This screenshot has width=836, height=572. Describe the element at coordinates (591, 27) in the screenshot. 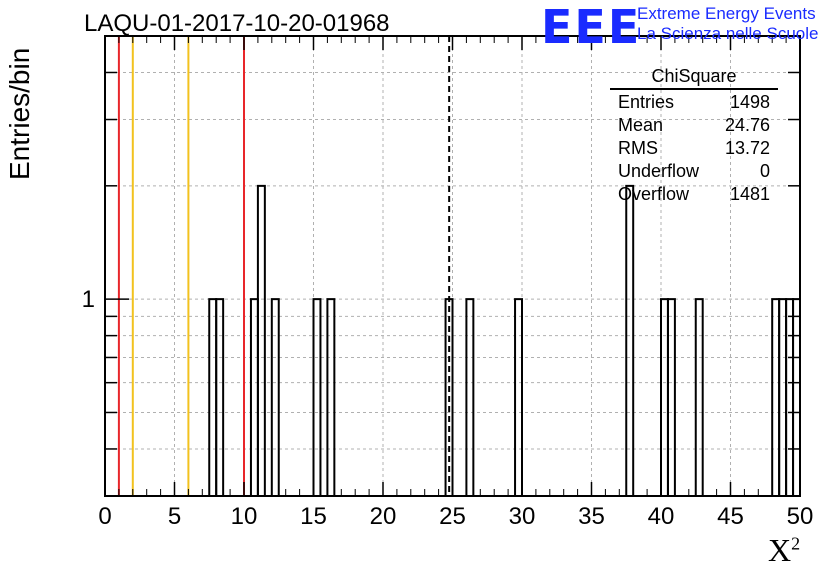

I see `eee-logo: EEE` at that location.